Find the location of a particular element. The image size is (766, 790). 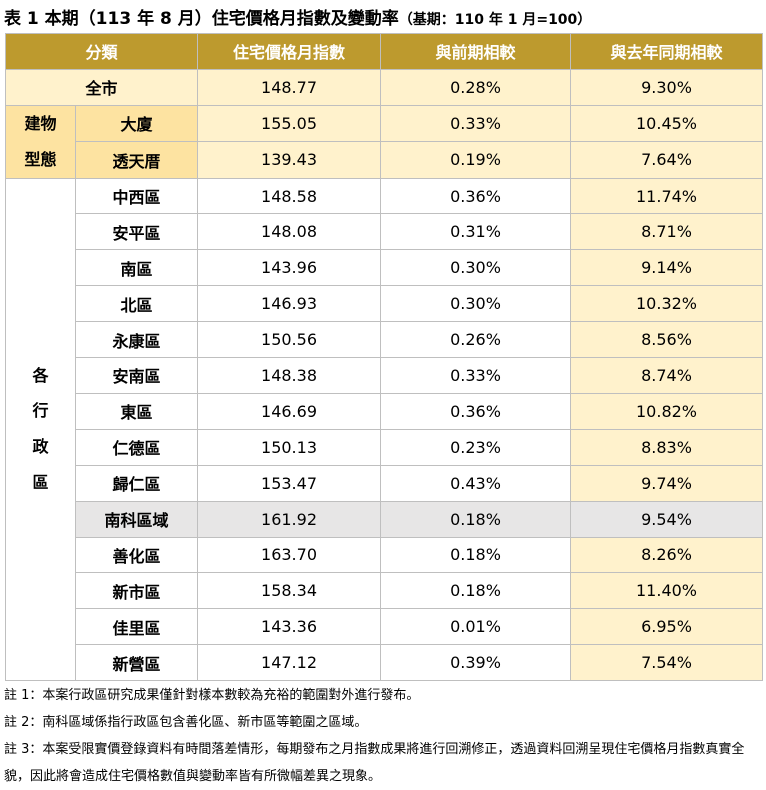

yoy-cell: 8.56% is located at coordinates (667, 340).